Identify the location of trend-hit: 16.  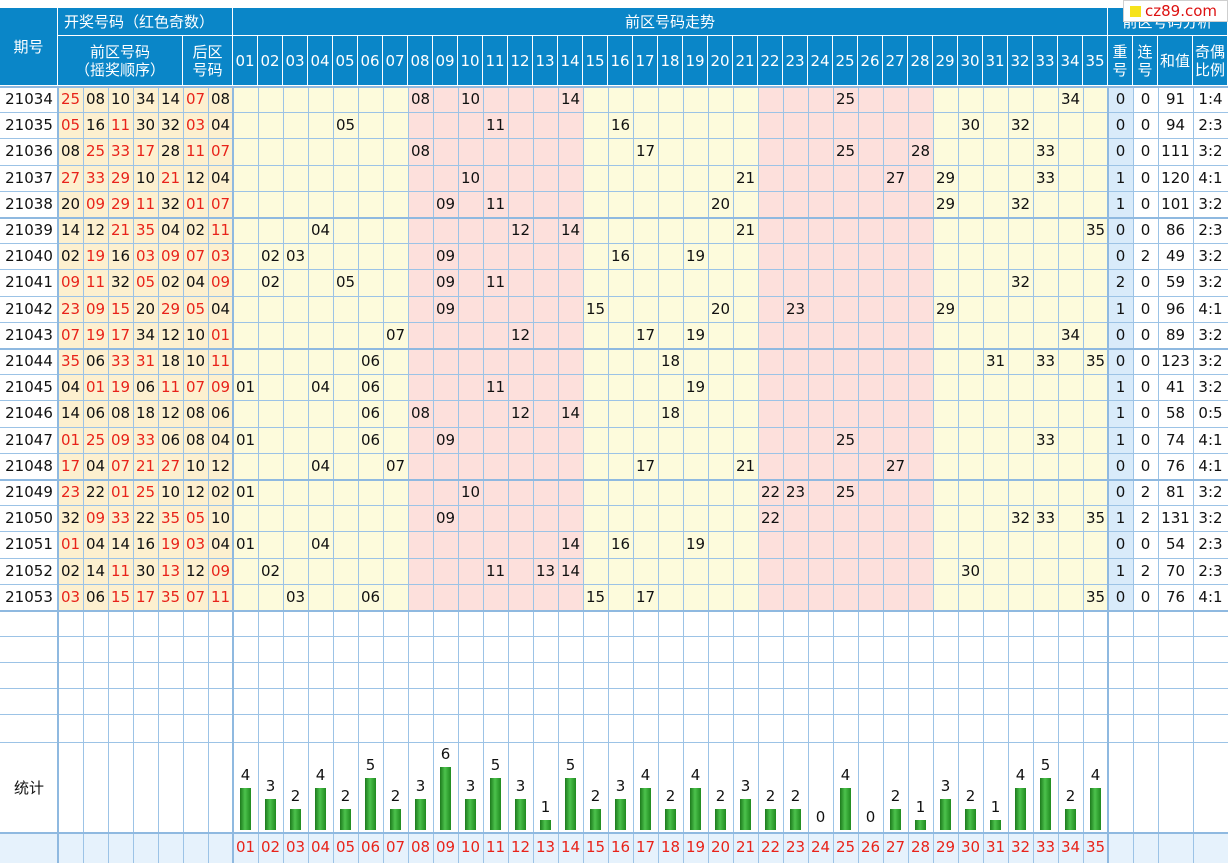
(620, 544).